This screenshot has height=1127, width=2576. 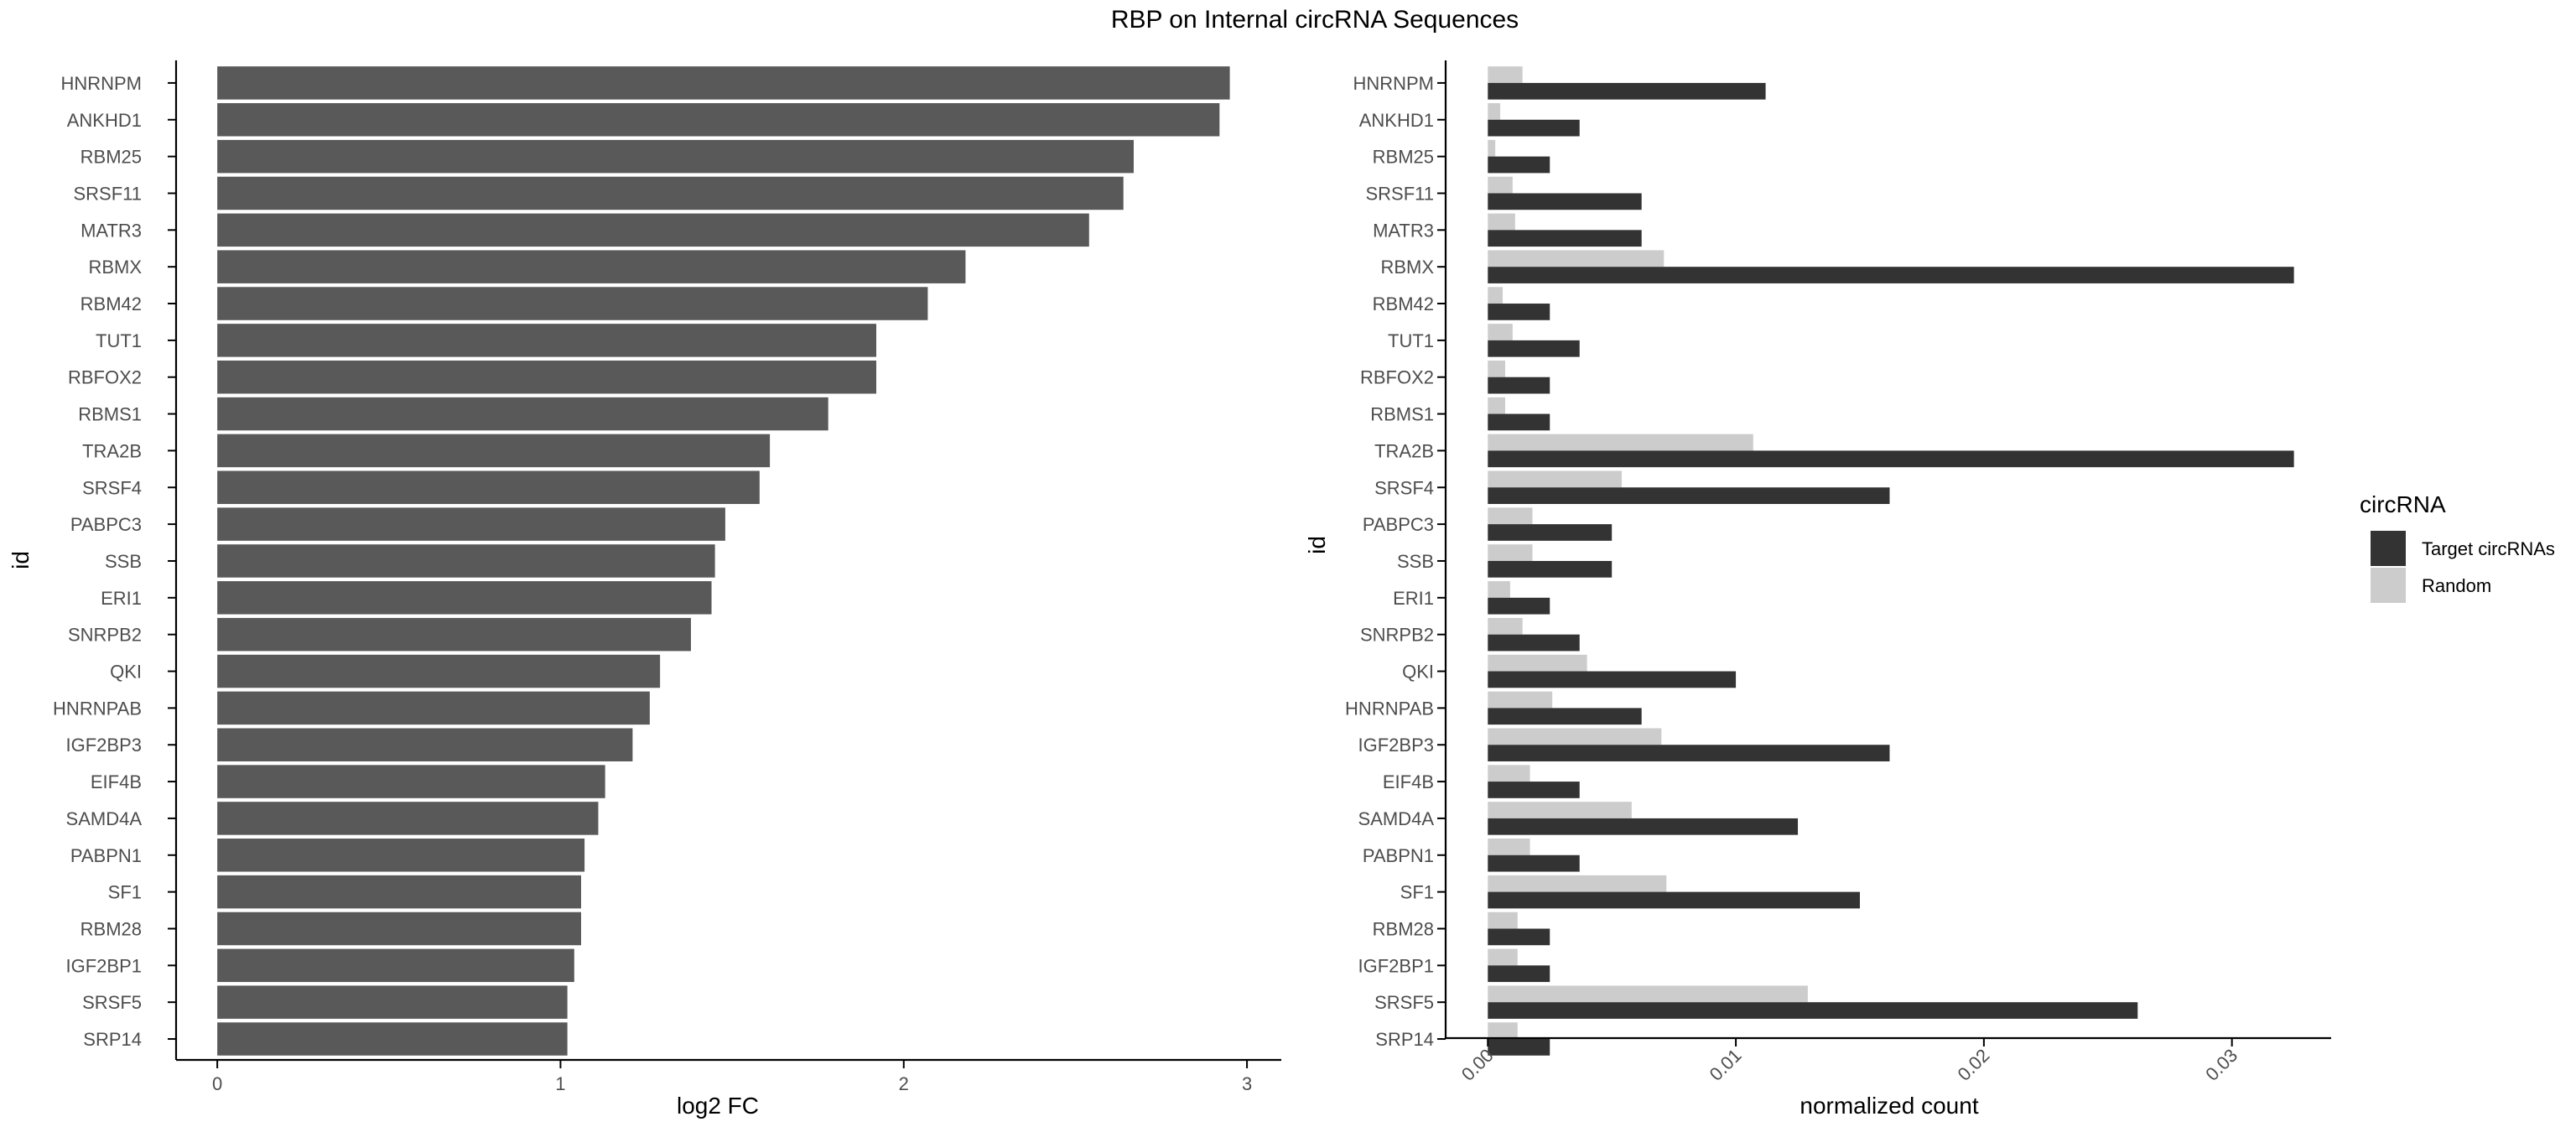 What do you see at coordinates (399, 892) in the screenshot?
I see `log2fc-bar-sf1` at bounding box center [399, 892].